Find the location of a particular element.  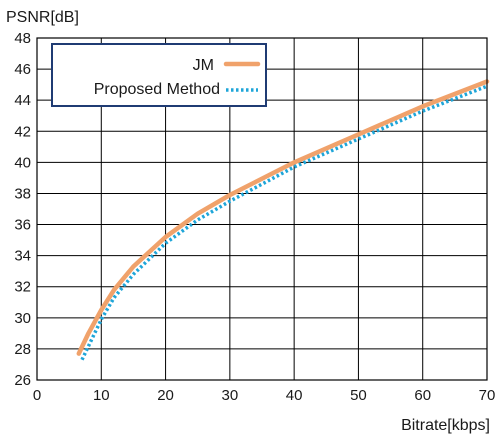

y-axis-title: PSNR[dB] is located at coordinates (42, 17).